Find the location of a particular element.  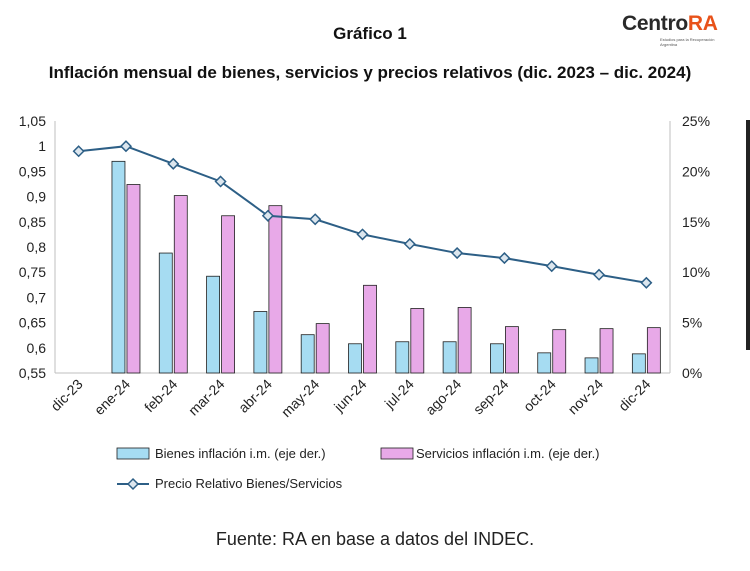

y-left-tick-label: 0,65 is located at coordinates (32, 323).